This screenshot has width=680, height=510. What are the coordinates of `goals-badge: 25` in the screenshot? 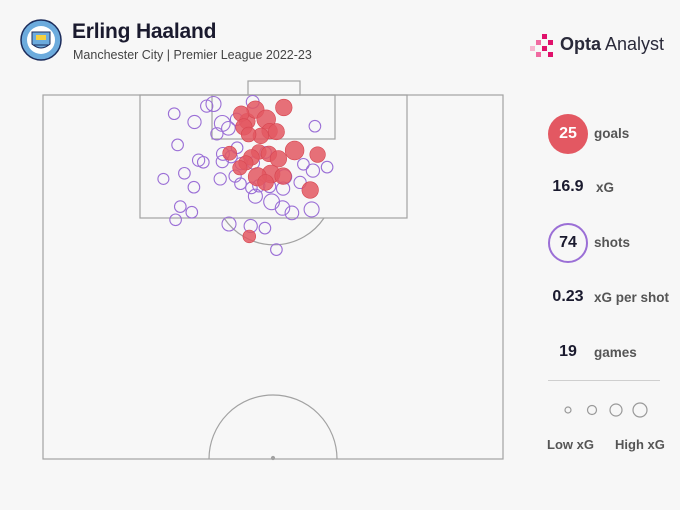 It's located at (568, 134).